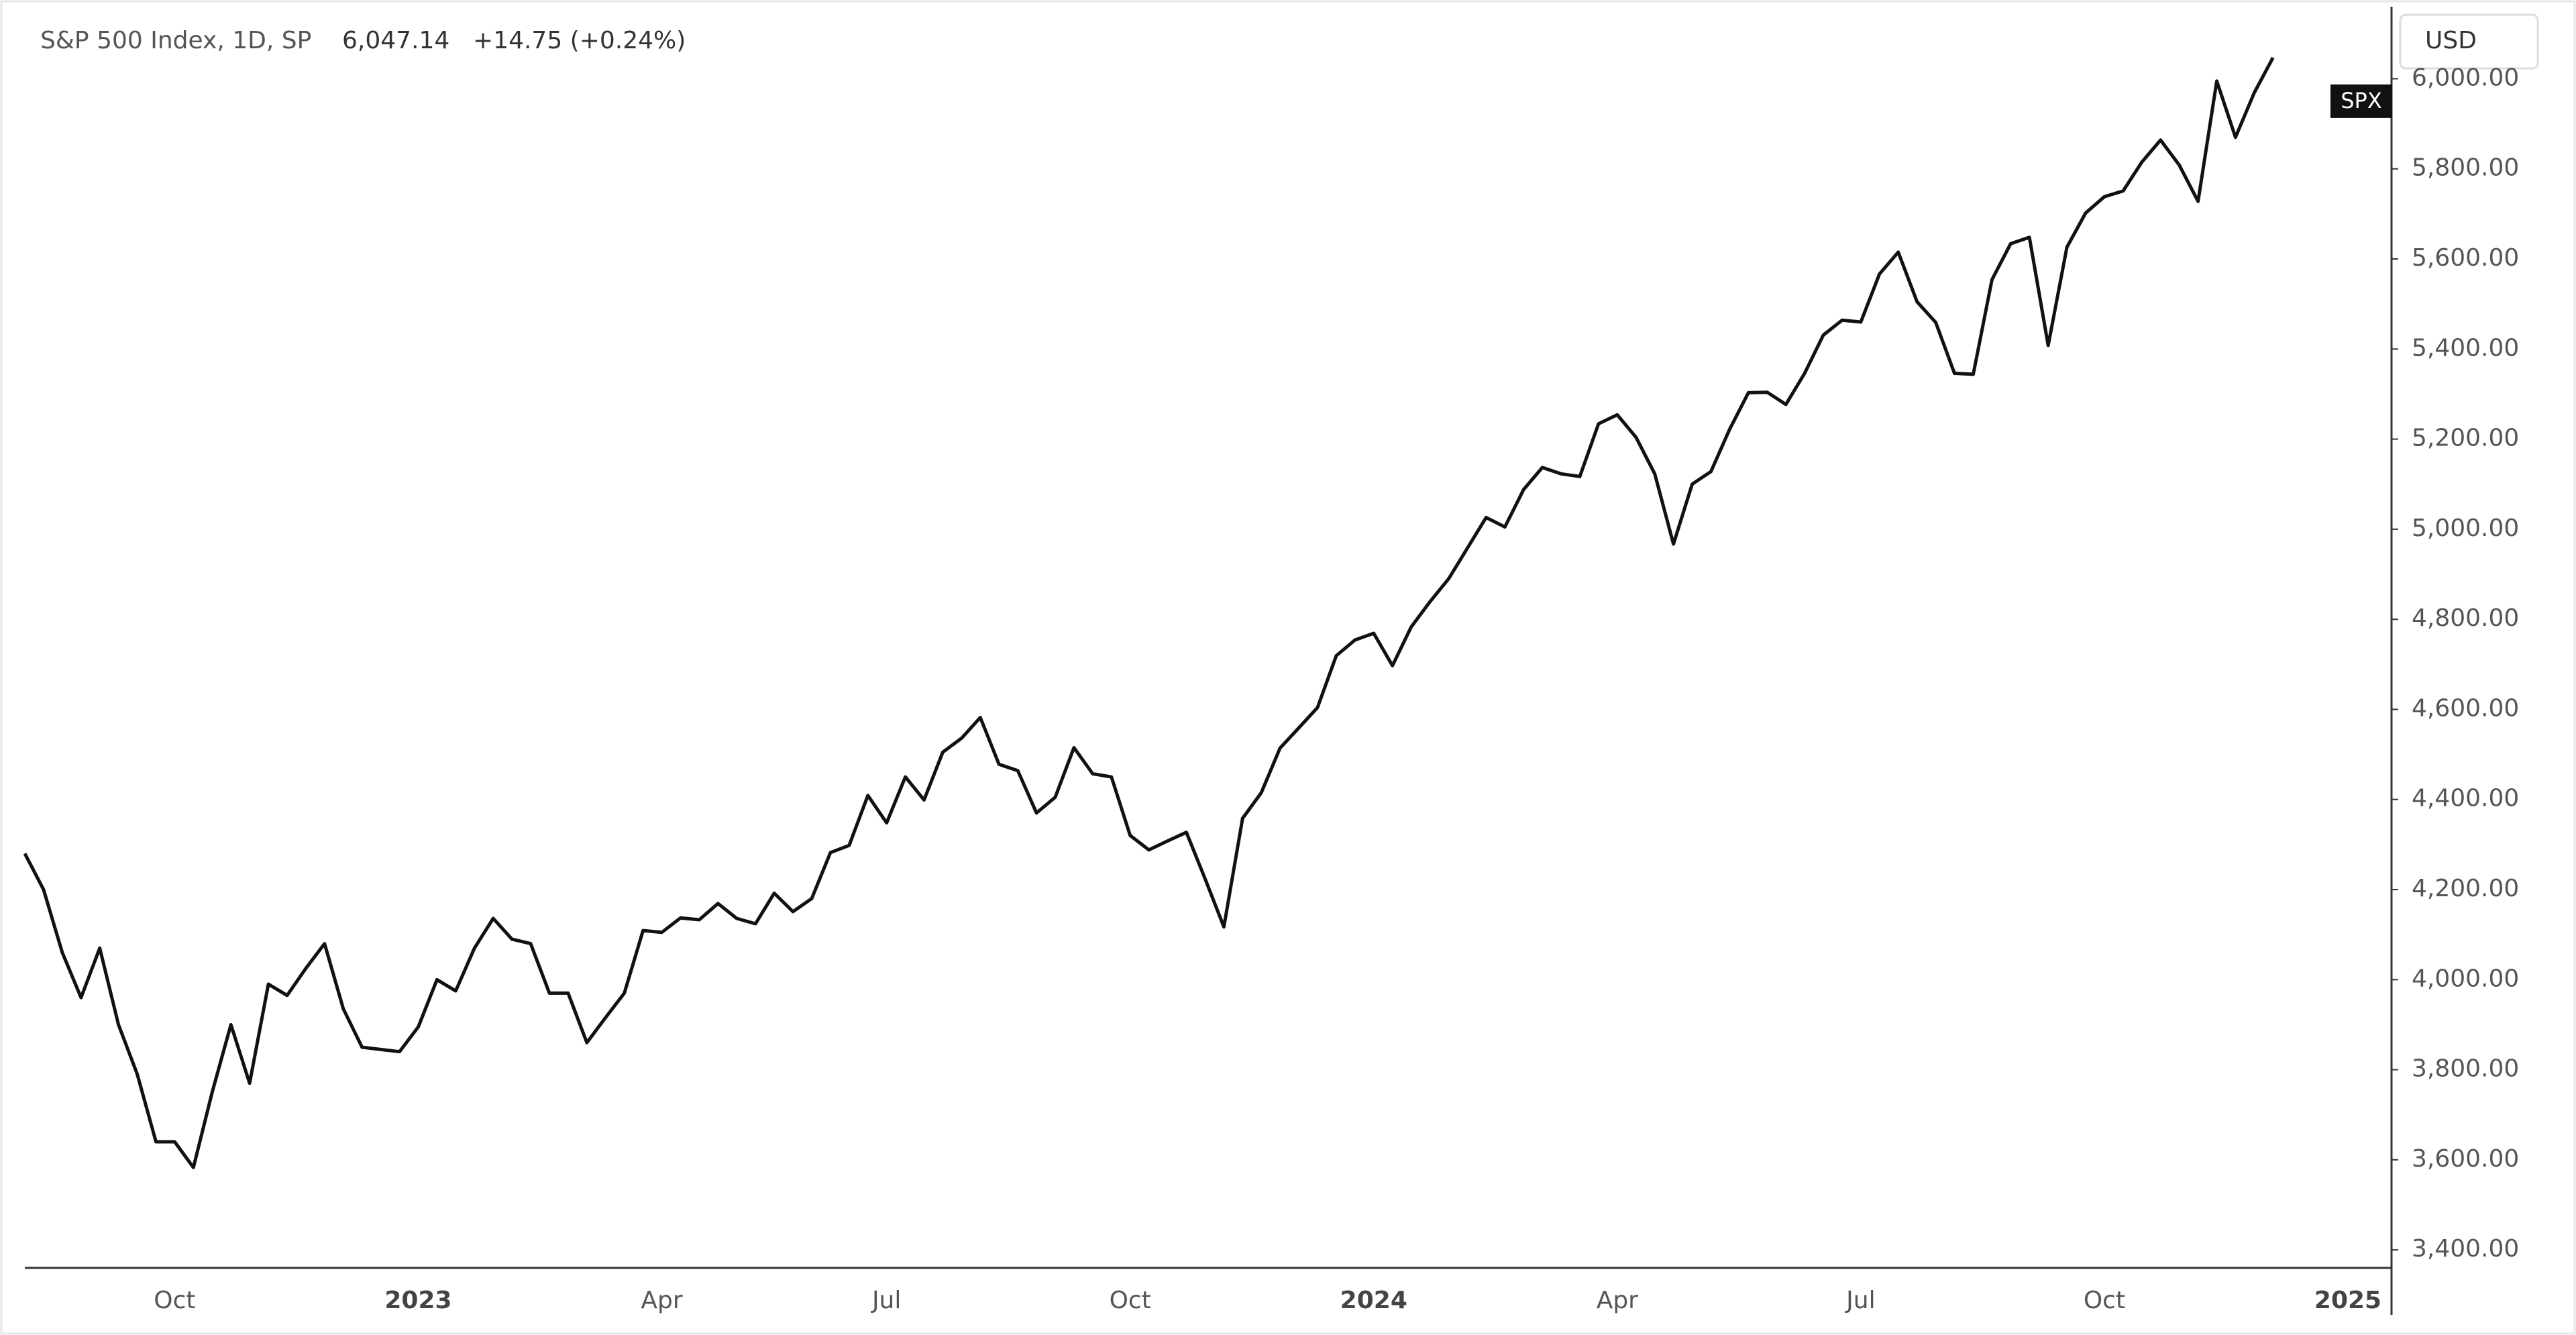  What do you see at coordinates (2451, 40) in the screenshot?
I see `currency-label: USD` at bounding box center [2451, 40].